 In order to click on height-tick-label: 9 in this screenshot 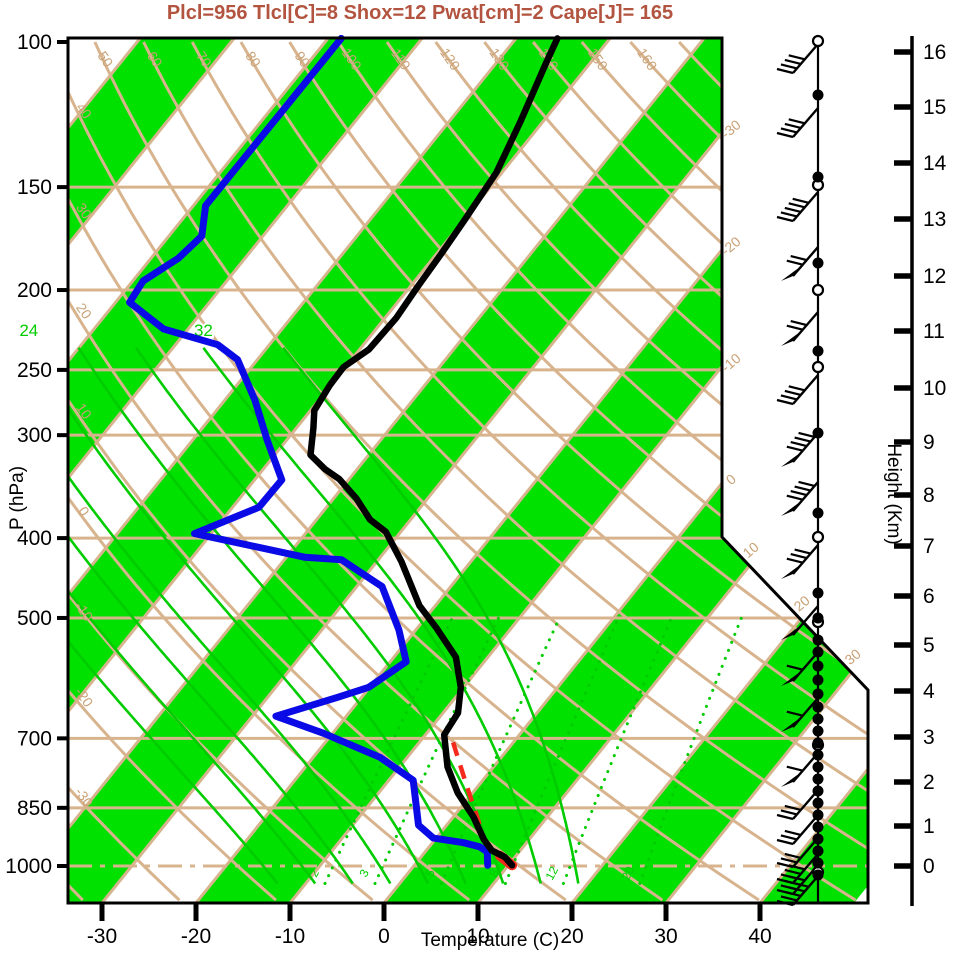, I will do `click(929, 442)`.